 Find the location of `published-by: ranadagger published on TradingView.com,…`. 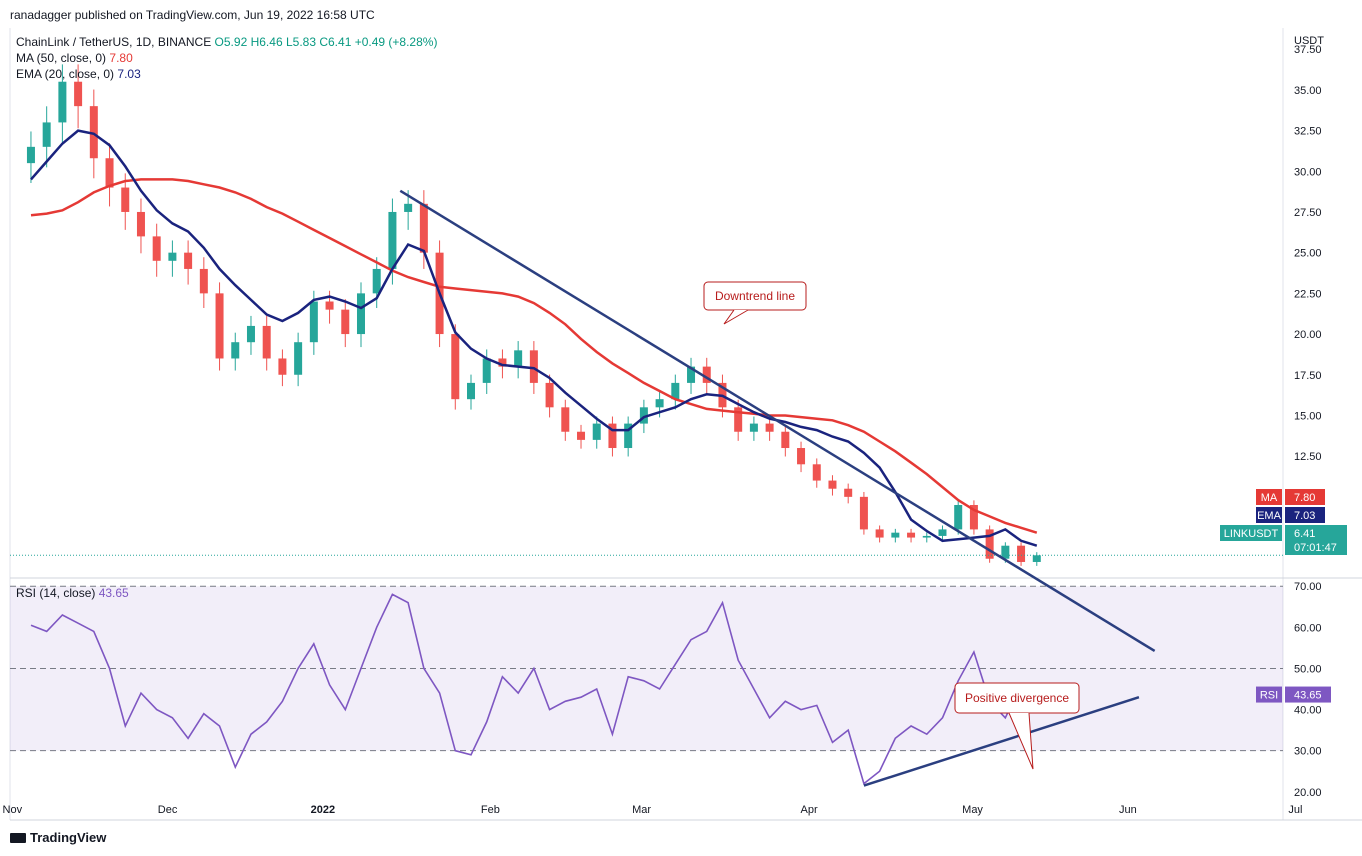

published-by: ranadagger published on TradingView.com,… is located at coordinates (192, 15).